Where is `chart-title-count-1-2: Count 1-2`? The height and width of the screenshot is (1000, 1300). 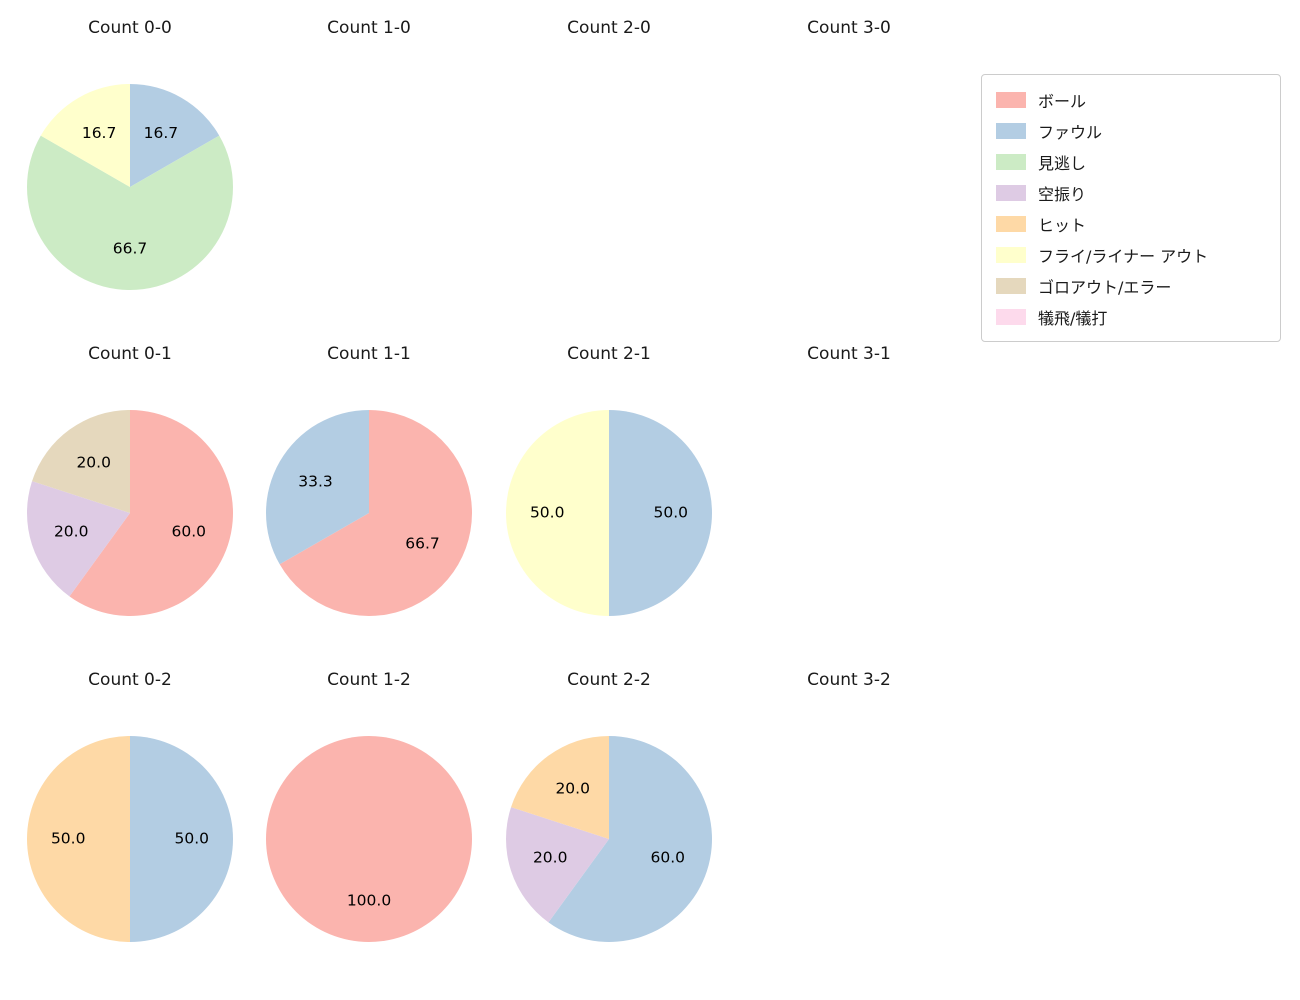 chart-title-count-1-2: Count 1-2 is located at coordinates (369, 680).